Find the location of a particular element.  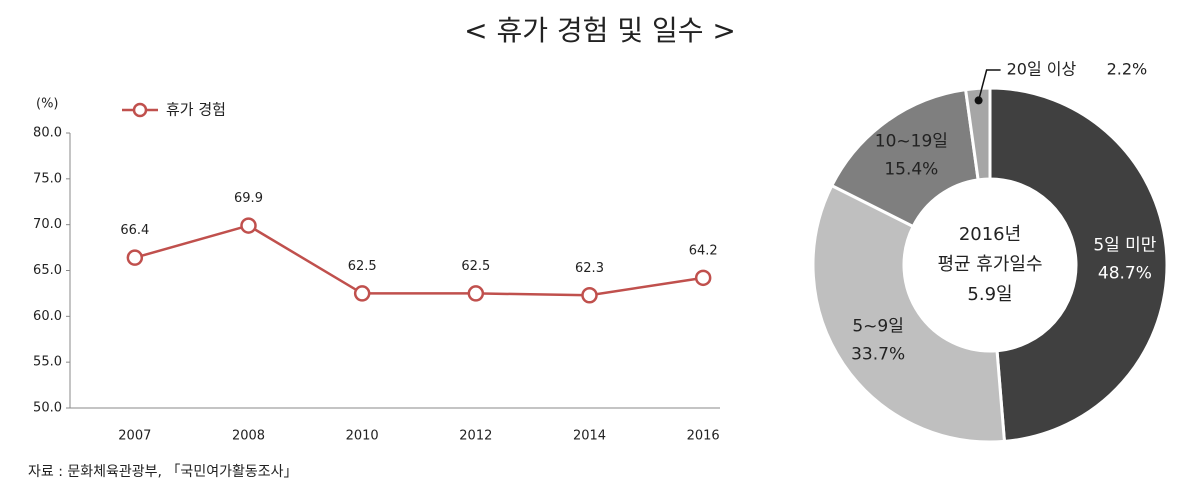

slice-value: 33.7% is located at coordinates (878, 355).